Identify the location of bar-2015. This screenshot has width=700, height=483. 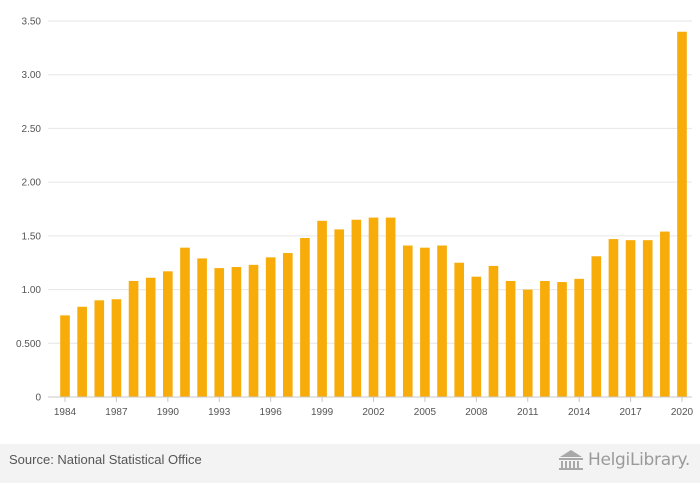
(596, 326).